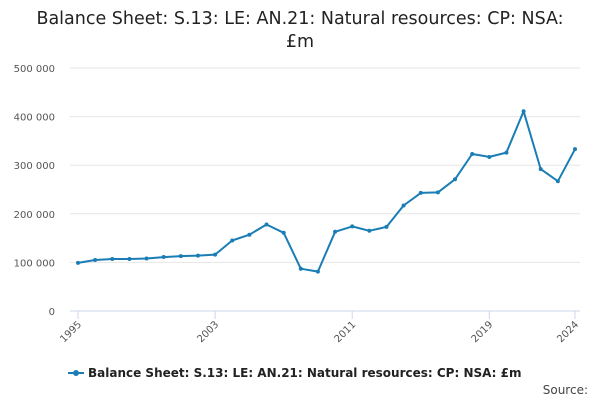  I want to click on y-tick-label: 100 000, so click(34, 263).